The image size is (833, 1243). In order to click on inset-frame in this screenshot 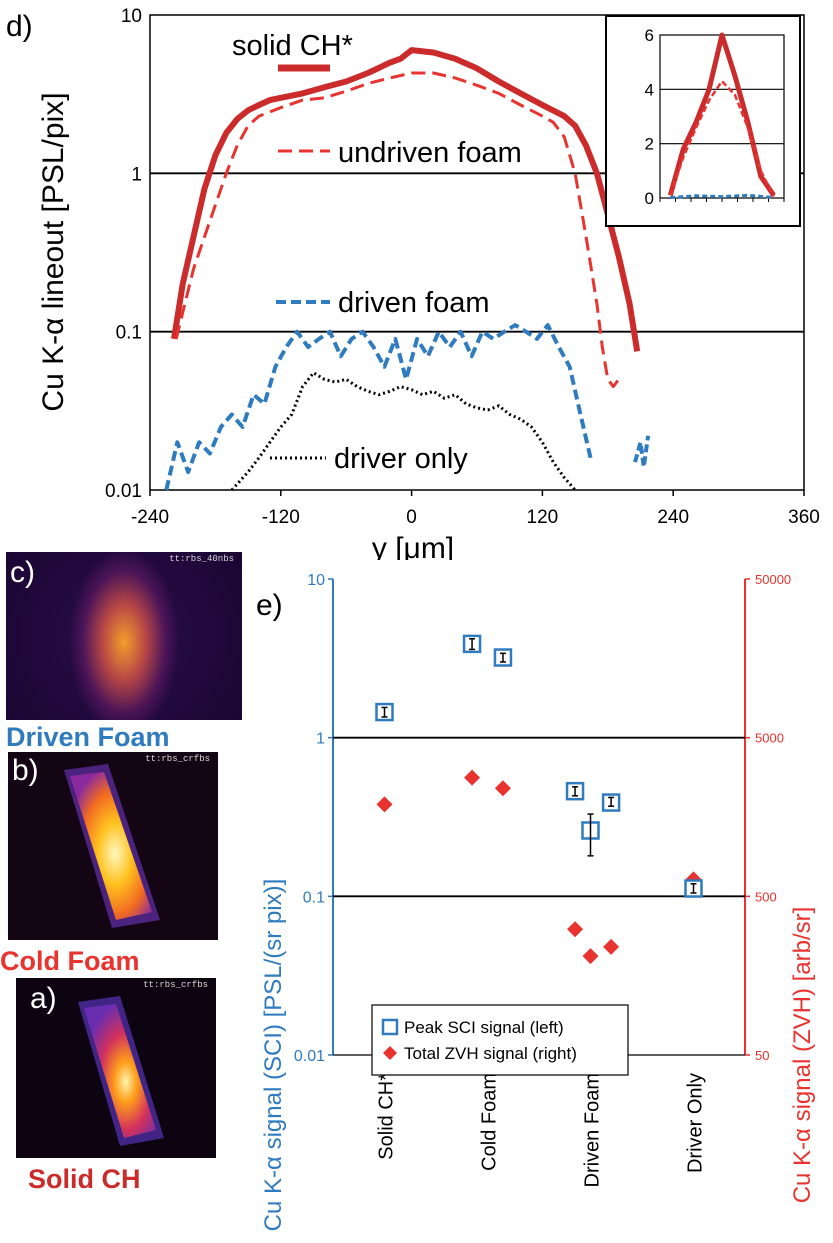, I will do `click(703, 121)`.